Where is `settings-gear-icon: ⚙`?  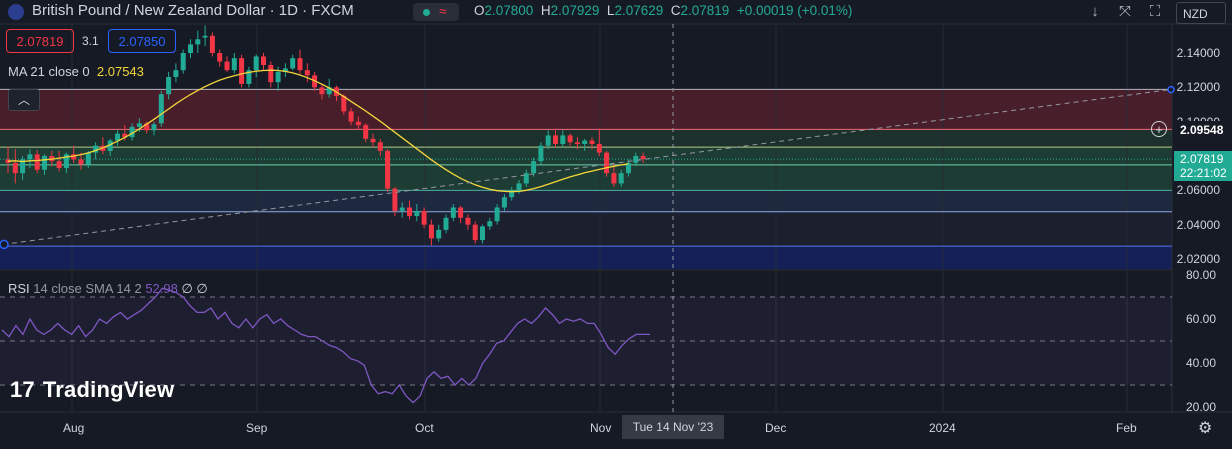
settings-gear-icon: ⚙ is located at coordinates (1205, 428).